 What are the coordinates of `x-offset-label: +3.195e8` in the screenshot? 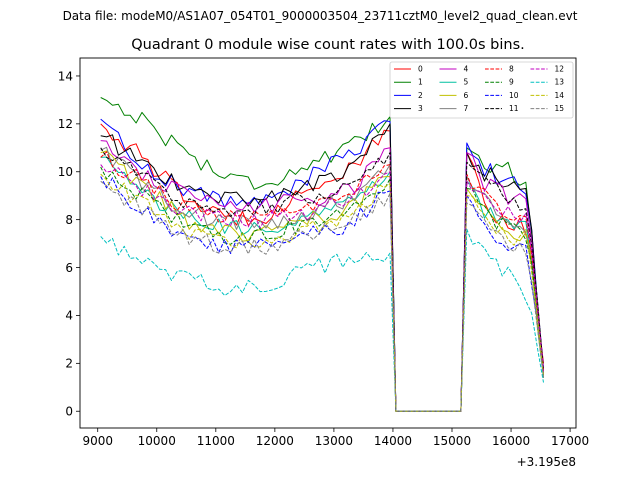 It's located at (546, 462).